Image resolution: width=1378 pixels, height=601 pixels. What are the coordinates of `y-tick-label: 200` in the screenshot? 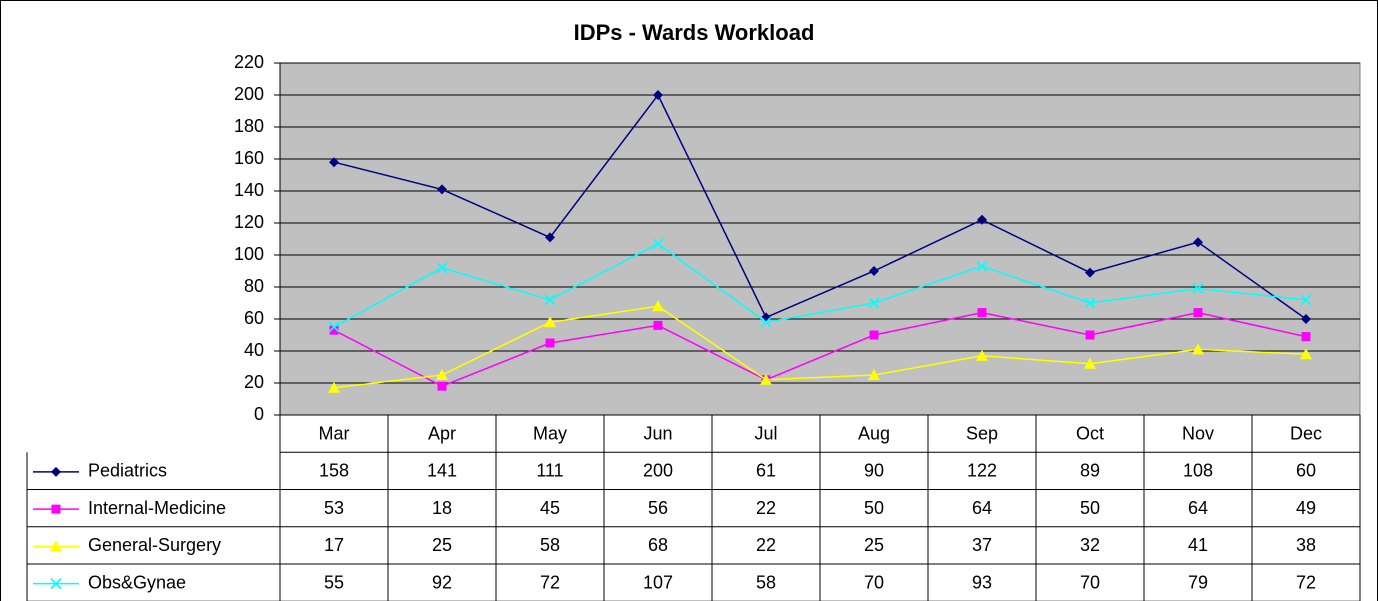 It's located at (249, 94).